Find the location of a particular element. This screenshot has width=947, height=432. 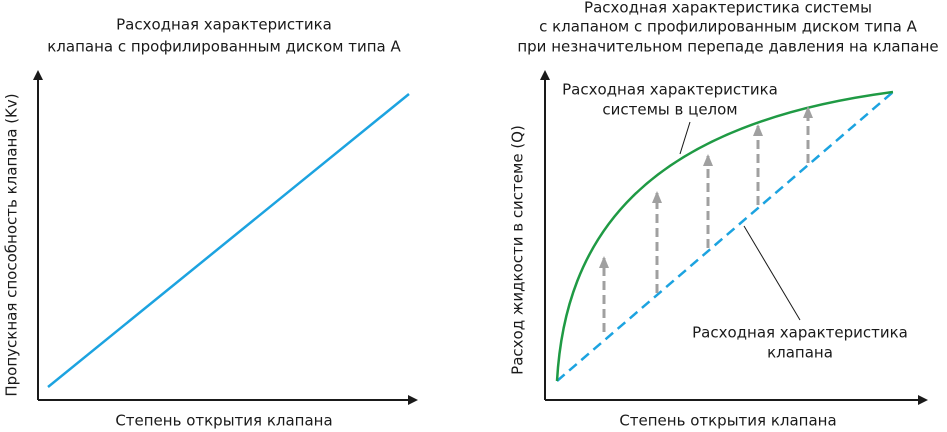

title-line: клапана с профилированным диском типа А is located at coordinates (224, 47).